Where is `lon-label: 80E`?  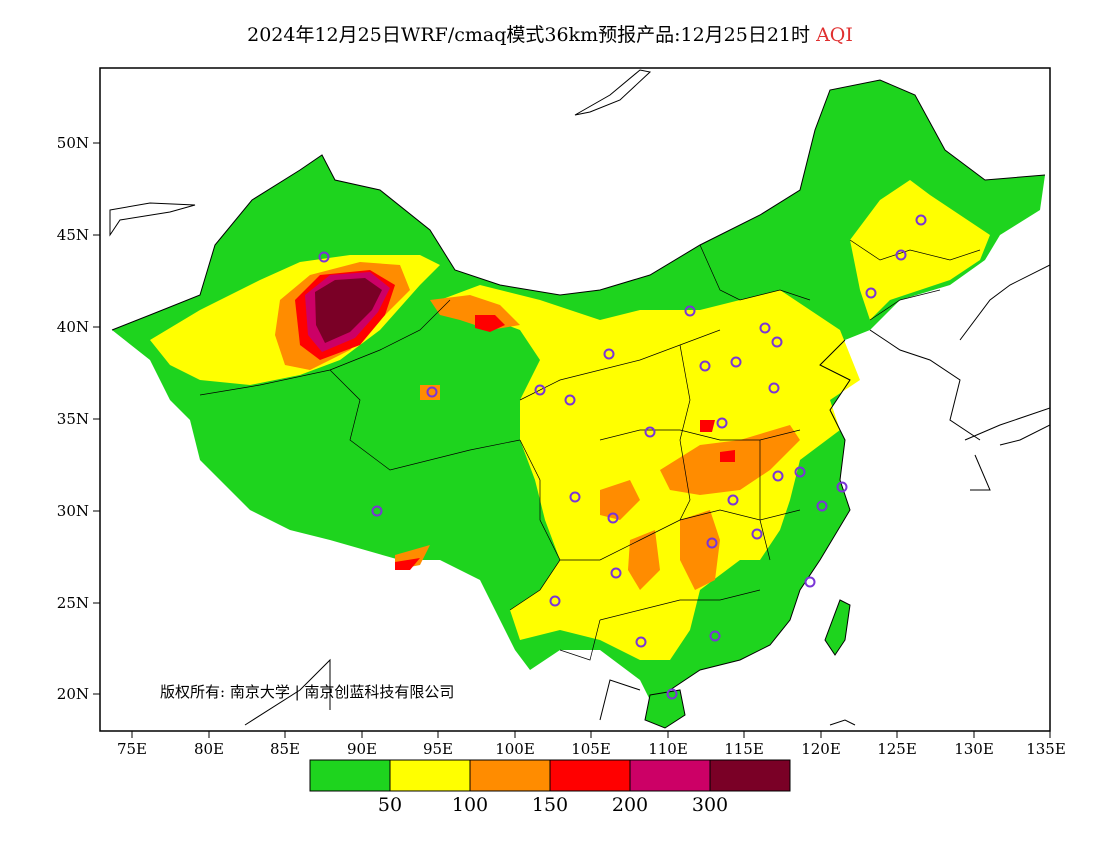
lon-label: 80E is located at coordinates (209, 749).